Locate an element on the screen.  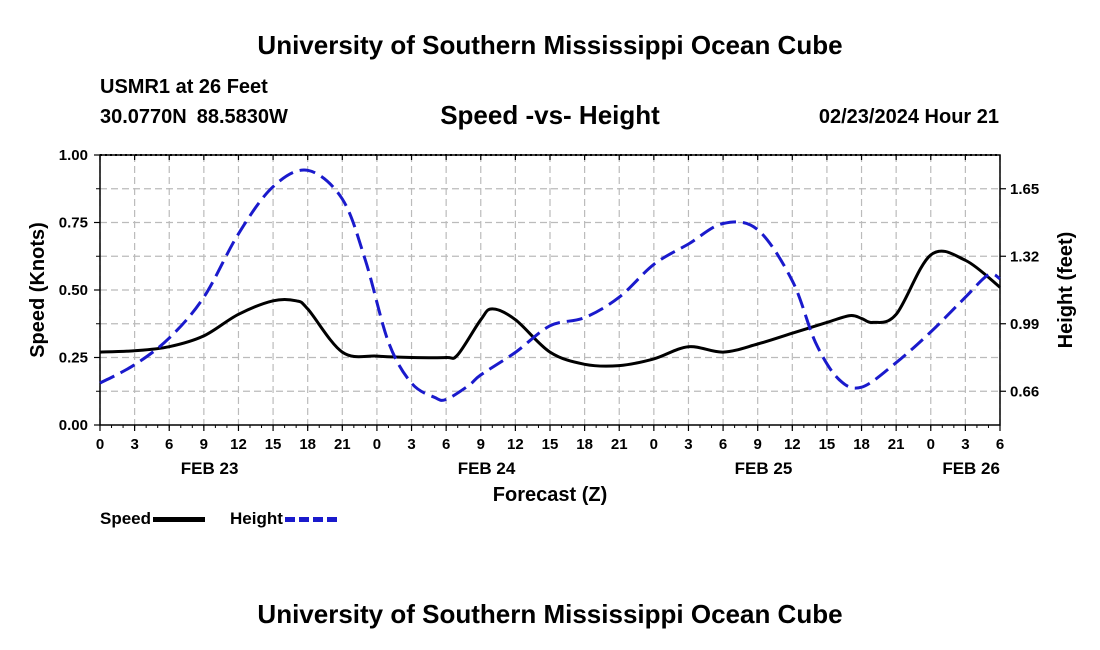
legend-height: Height is located at coordinates (283, 519).